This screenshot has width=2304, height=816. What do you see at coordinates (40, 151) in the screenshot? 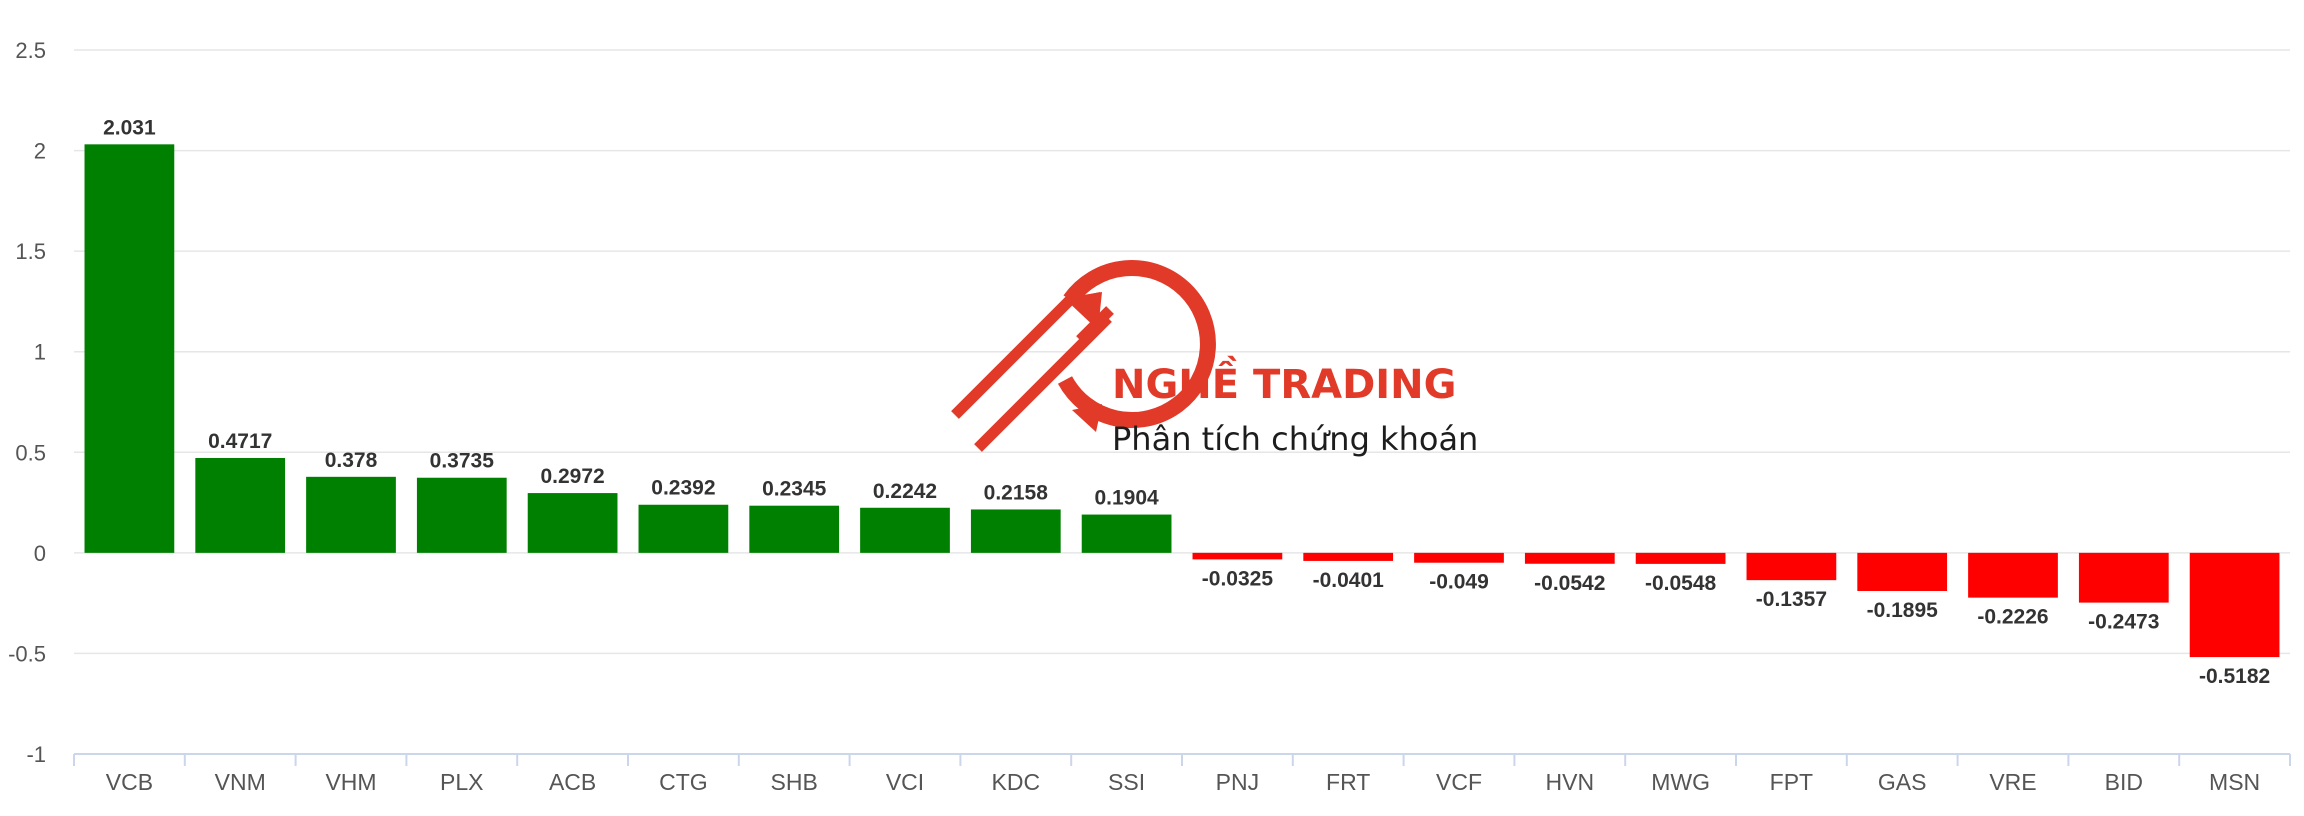
I see `y-tick-label: 2` at bounding box center [40, 151].